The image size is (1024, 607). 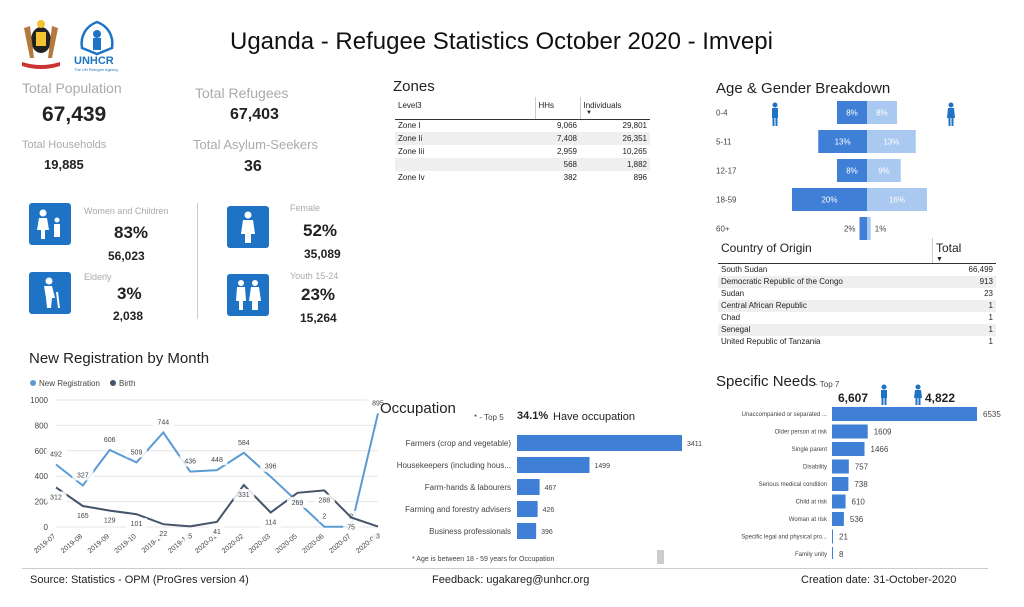 What do you see at coordinates (660, 557) in the screenshot?
I see `scrollbar` at bounding box center [660, 557].